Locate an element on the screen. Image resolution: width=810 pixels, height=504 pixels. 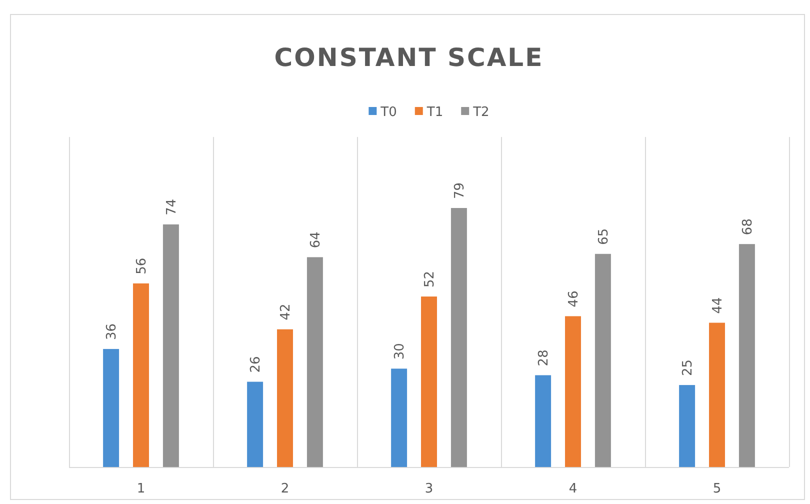
data-label: 52 is located at coordinates (430, 279).